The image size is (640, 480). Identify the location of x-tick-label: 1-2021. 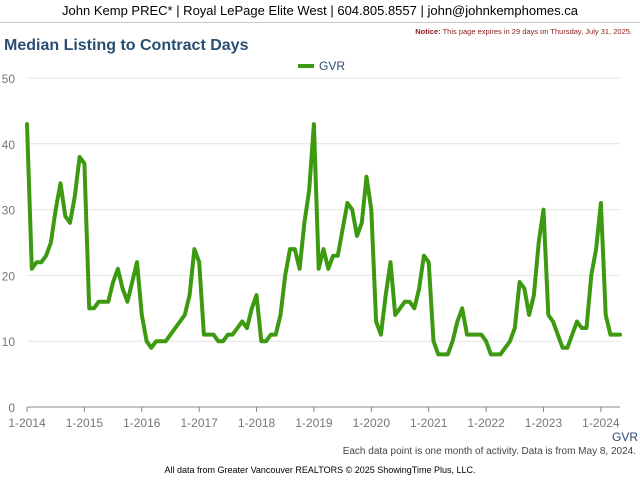
(429, 423).